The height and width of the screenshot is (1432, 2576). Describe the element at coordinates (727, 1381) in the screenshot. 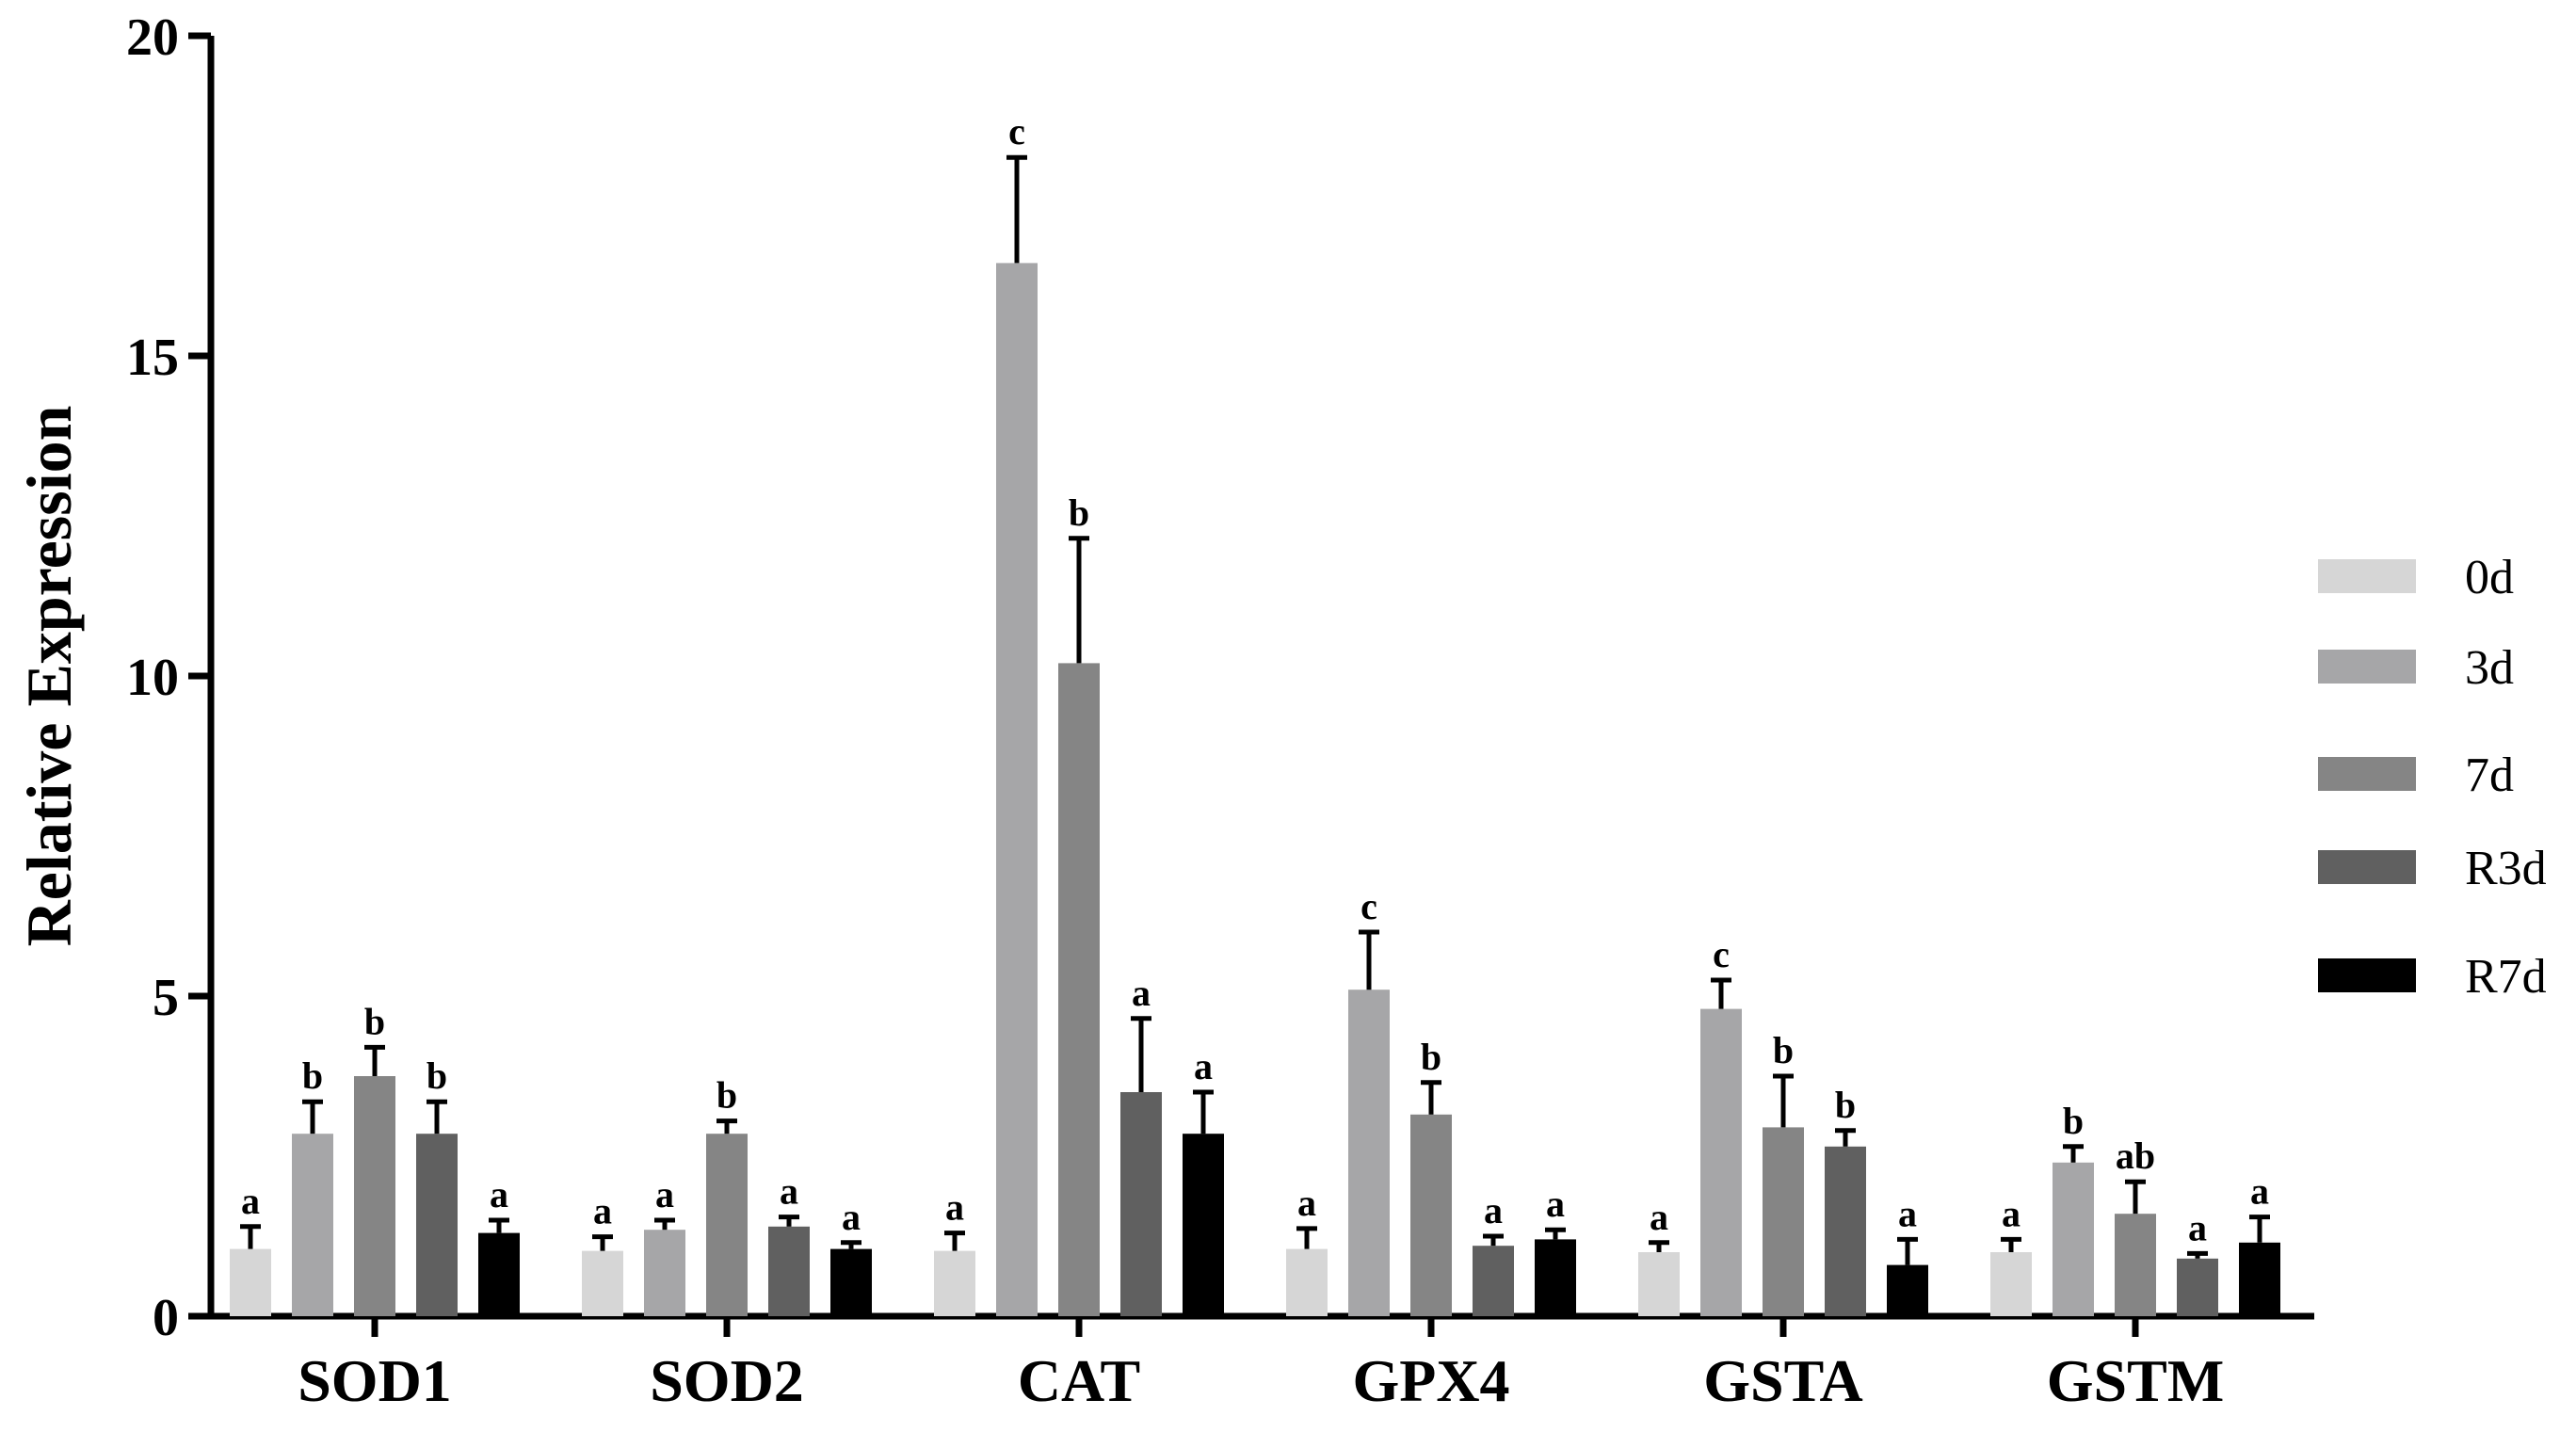

I see `x-tick-label: SOD2` at that location.